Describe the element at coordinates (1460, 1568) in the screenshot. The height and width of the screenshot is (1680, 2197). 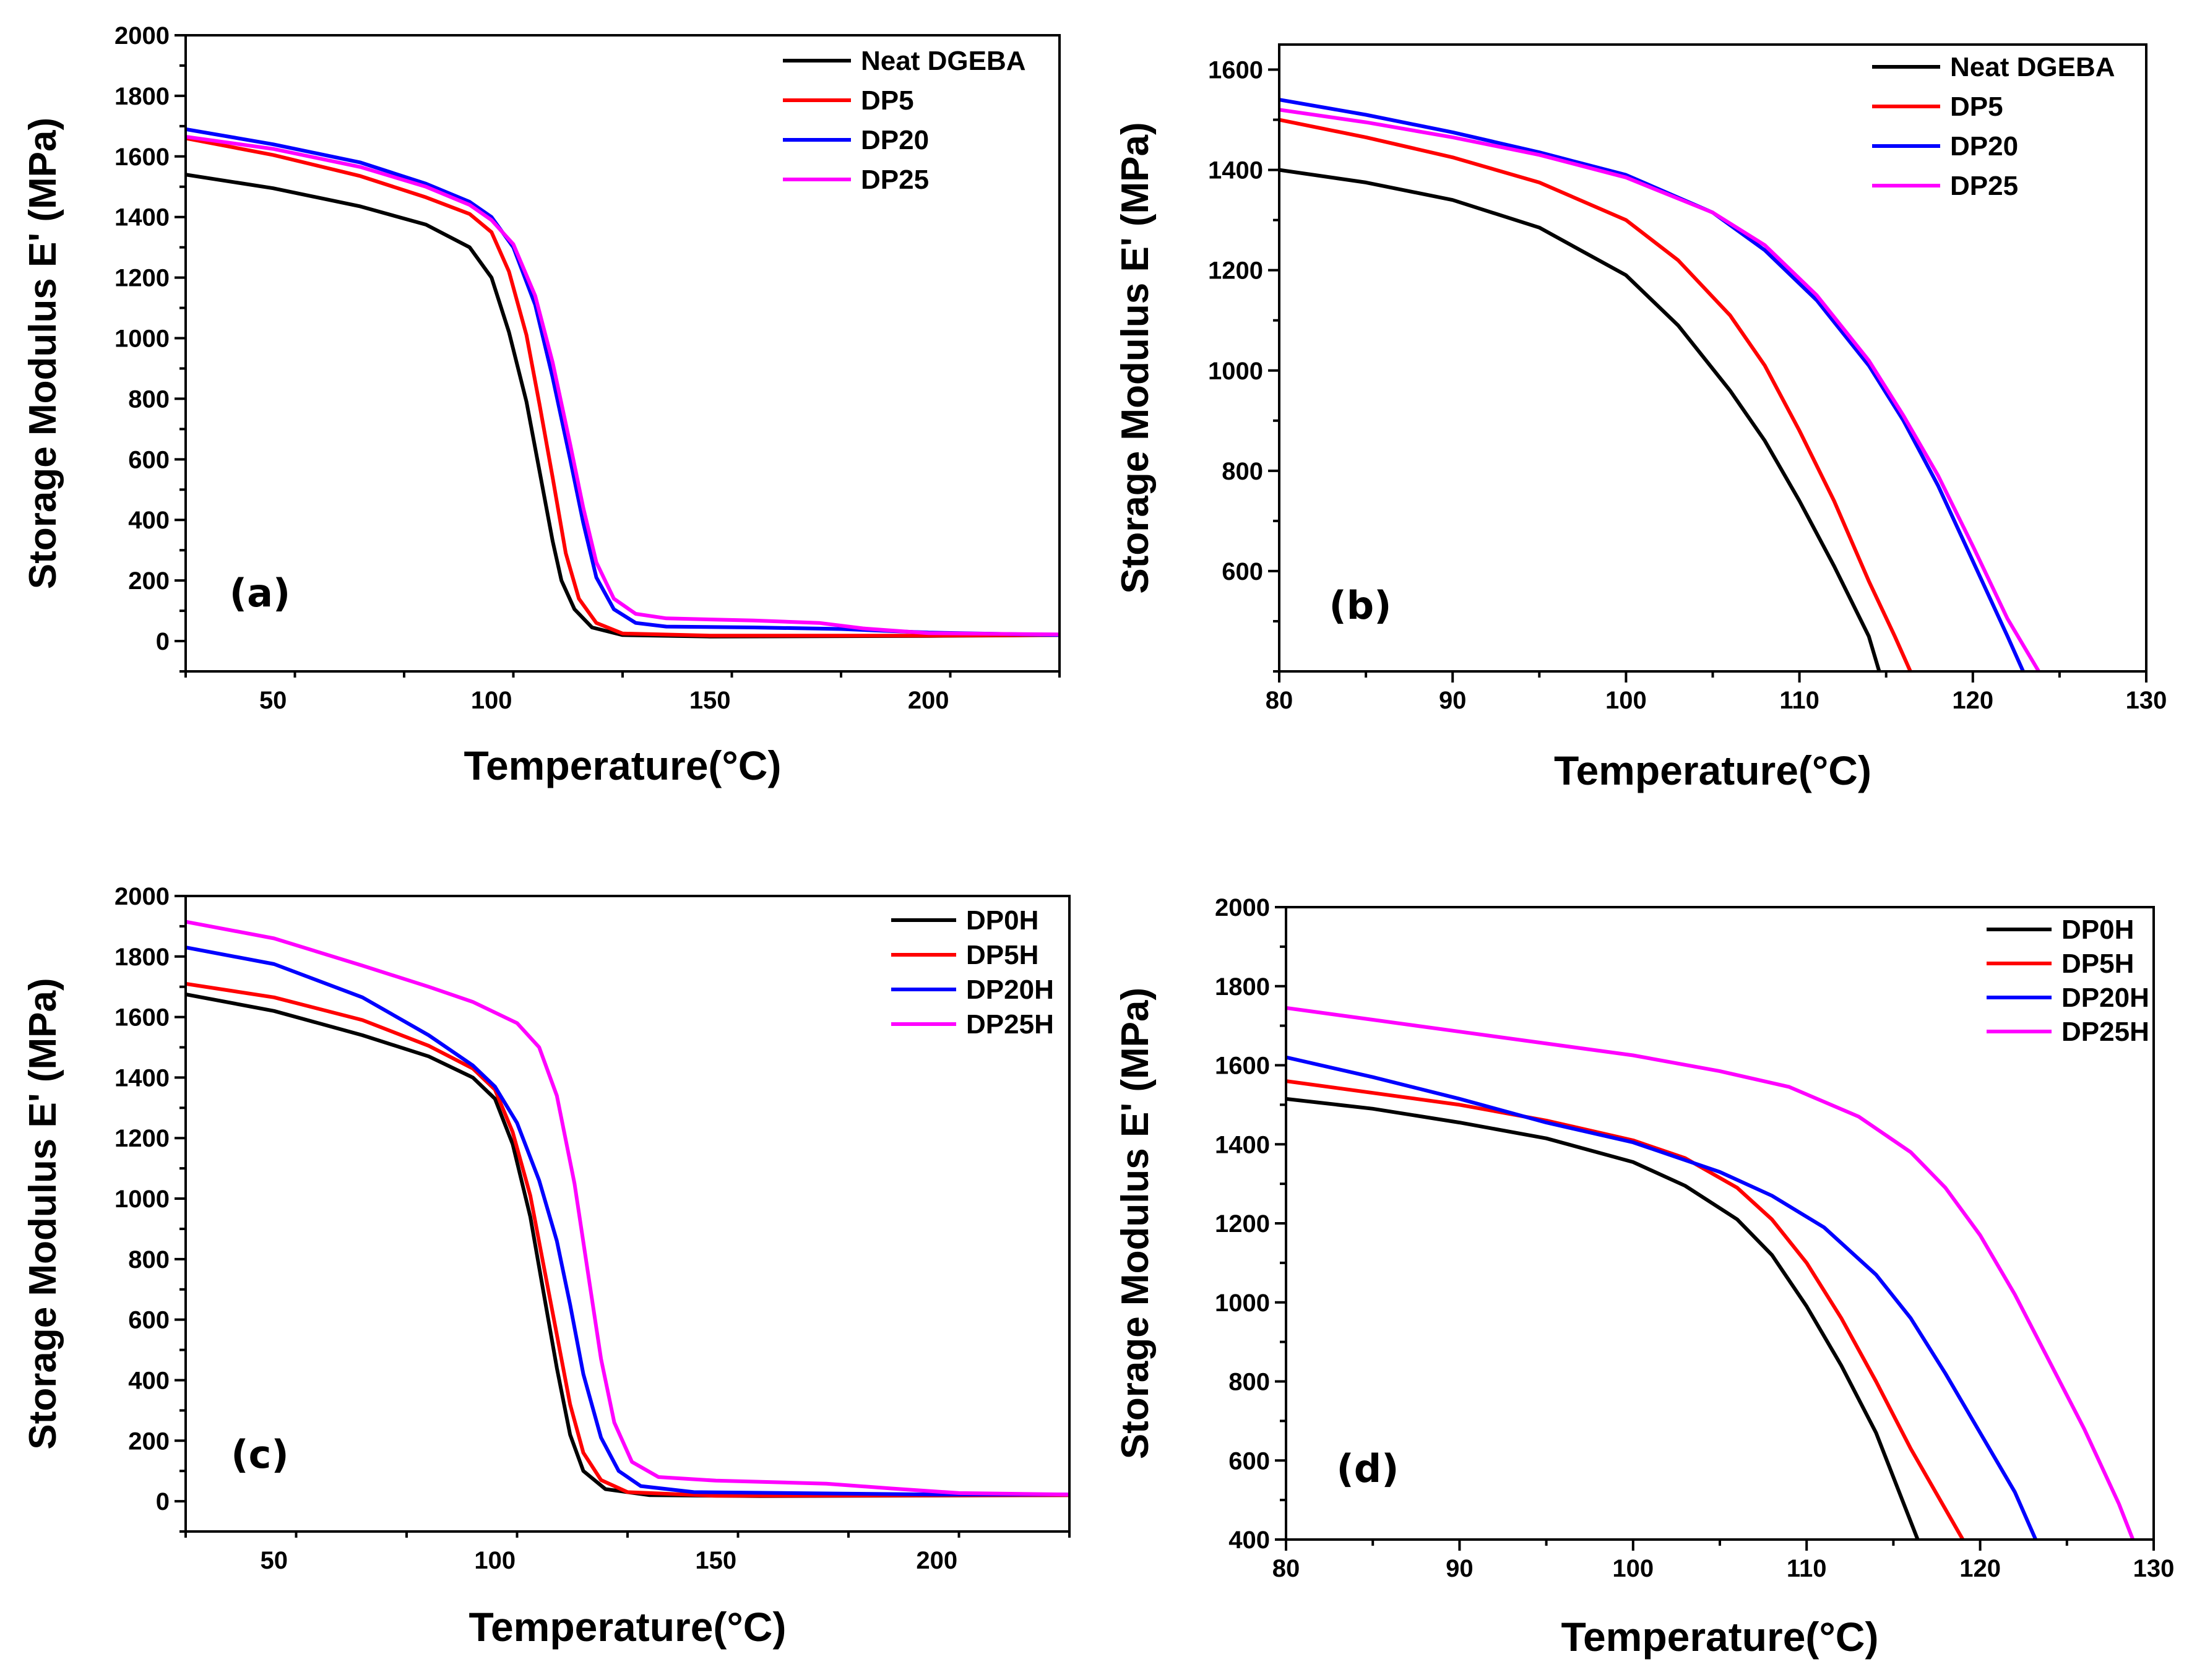
I see `x-tick-label: 90` at that location.